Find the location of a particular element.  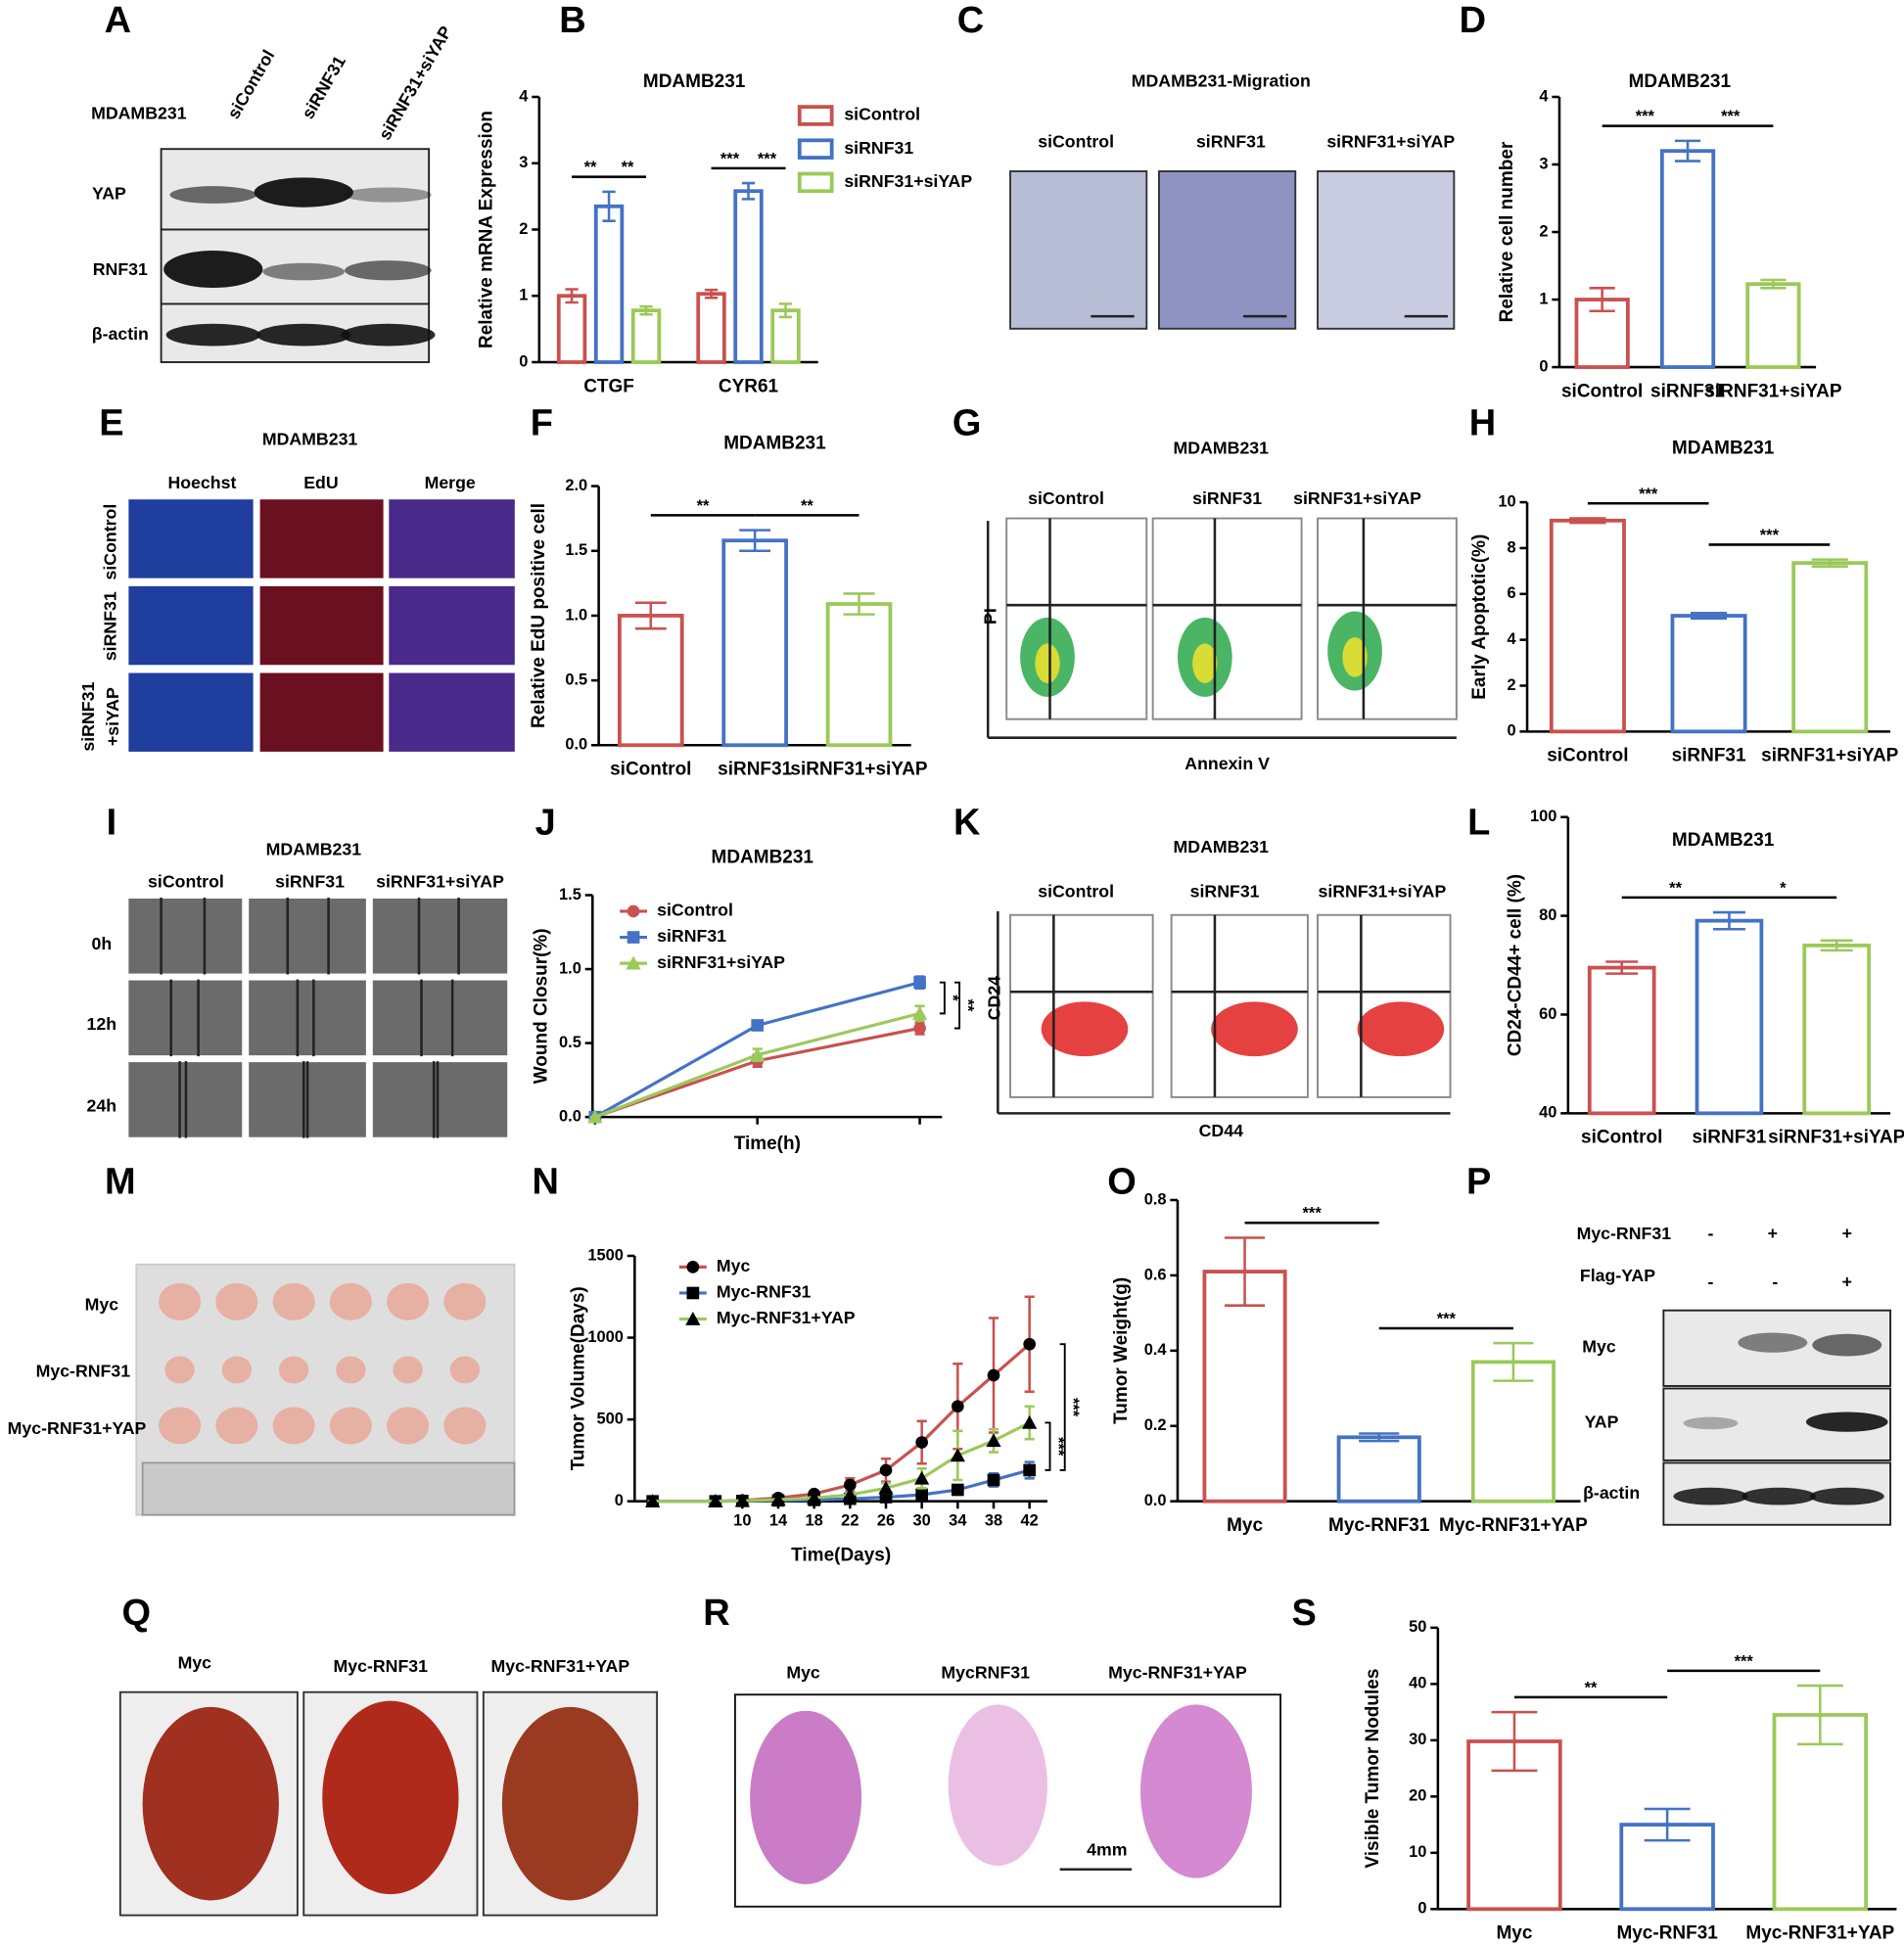

panel-letter: R is located at coordinates (716, 1613).